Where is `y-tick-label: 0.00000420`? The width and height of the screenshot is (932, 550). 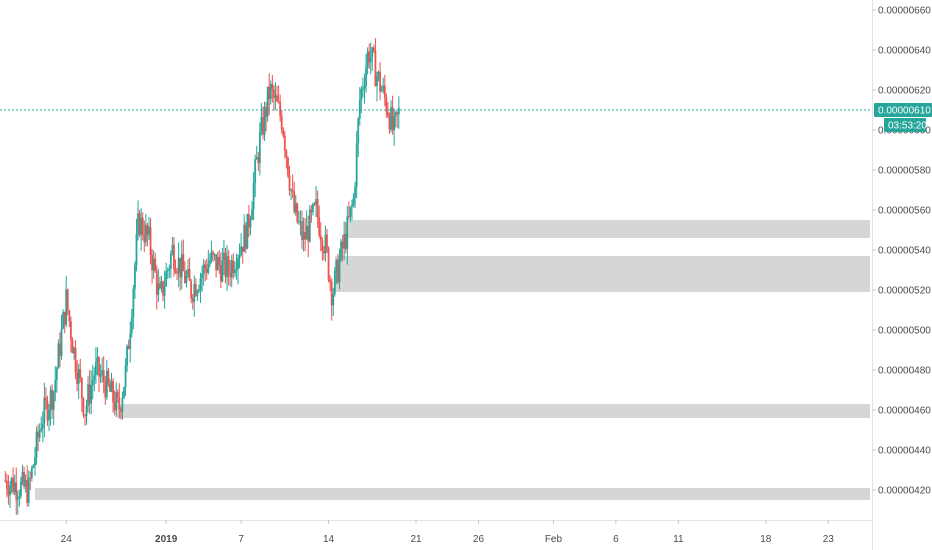 y-tick-label: 0.00000420 is located at coordinates (904, 491).